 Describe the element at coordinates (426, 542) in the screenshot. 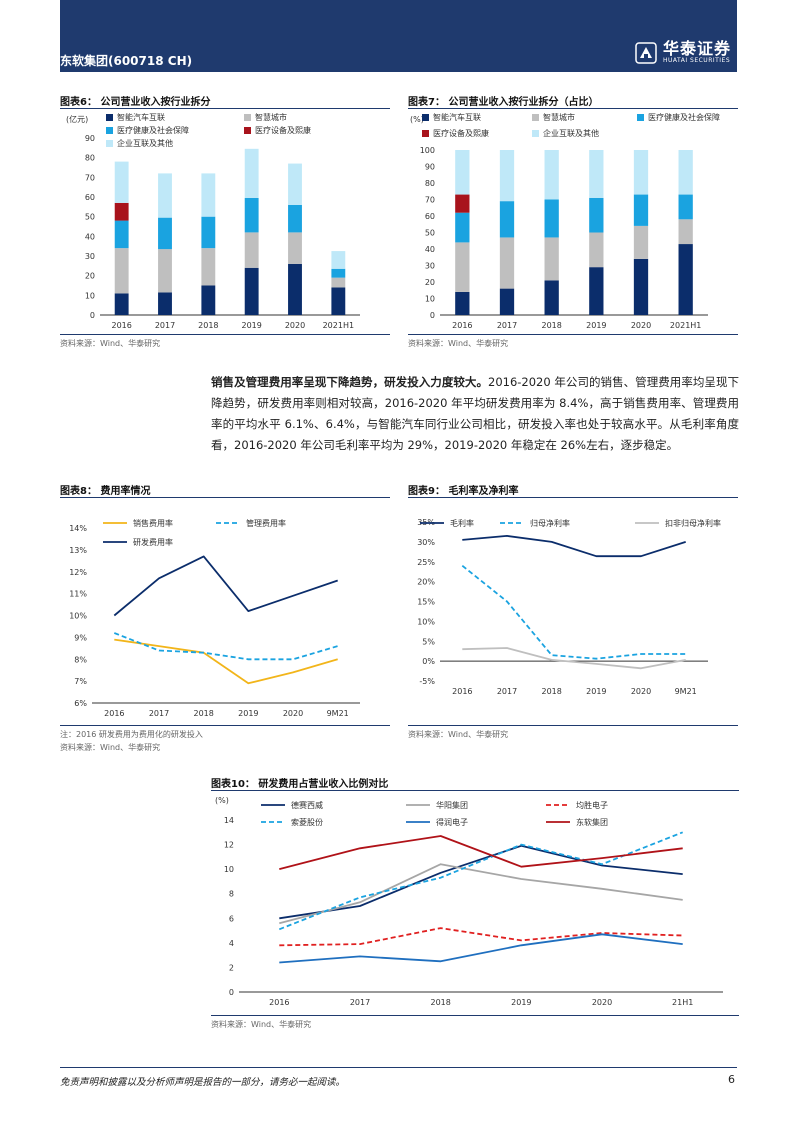

I see `y-tick-label: 30%` at that location.